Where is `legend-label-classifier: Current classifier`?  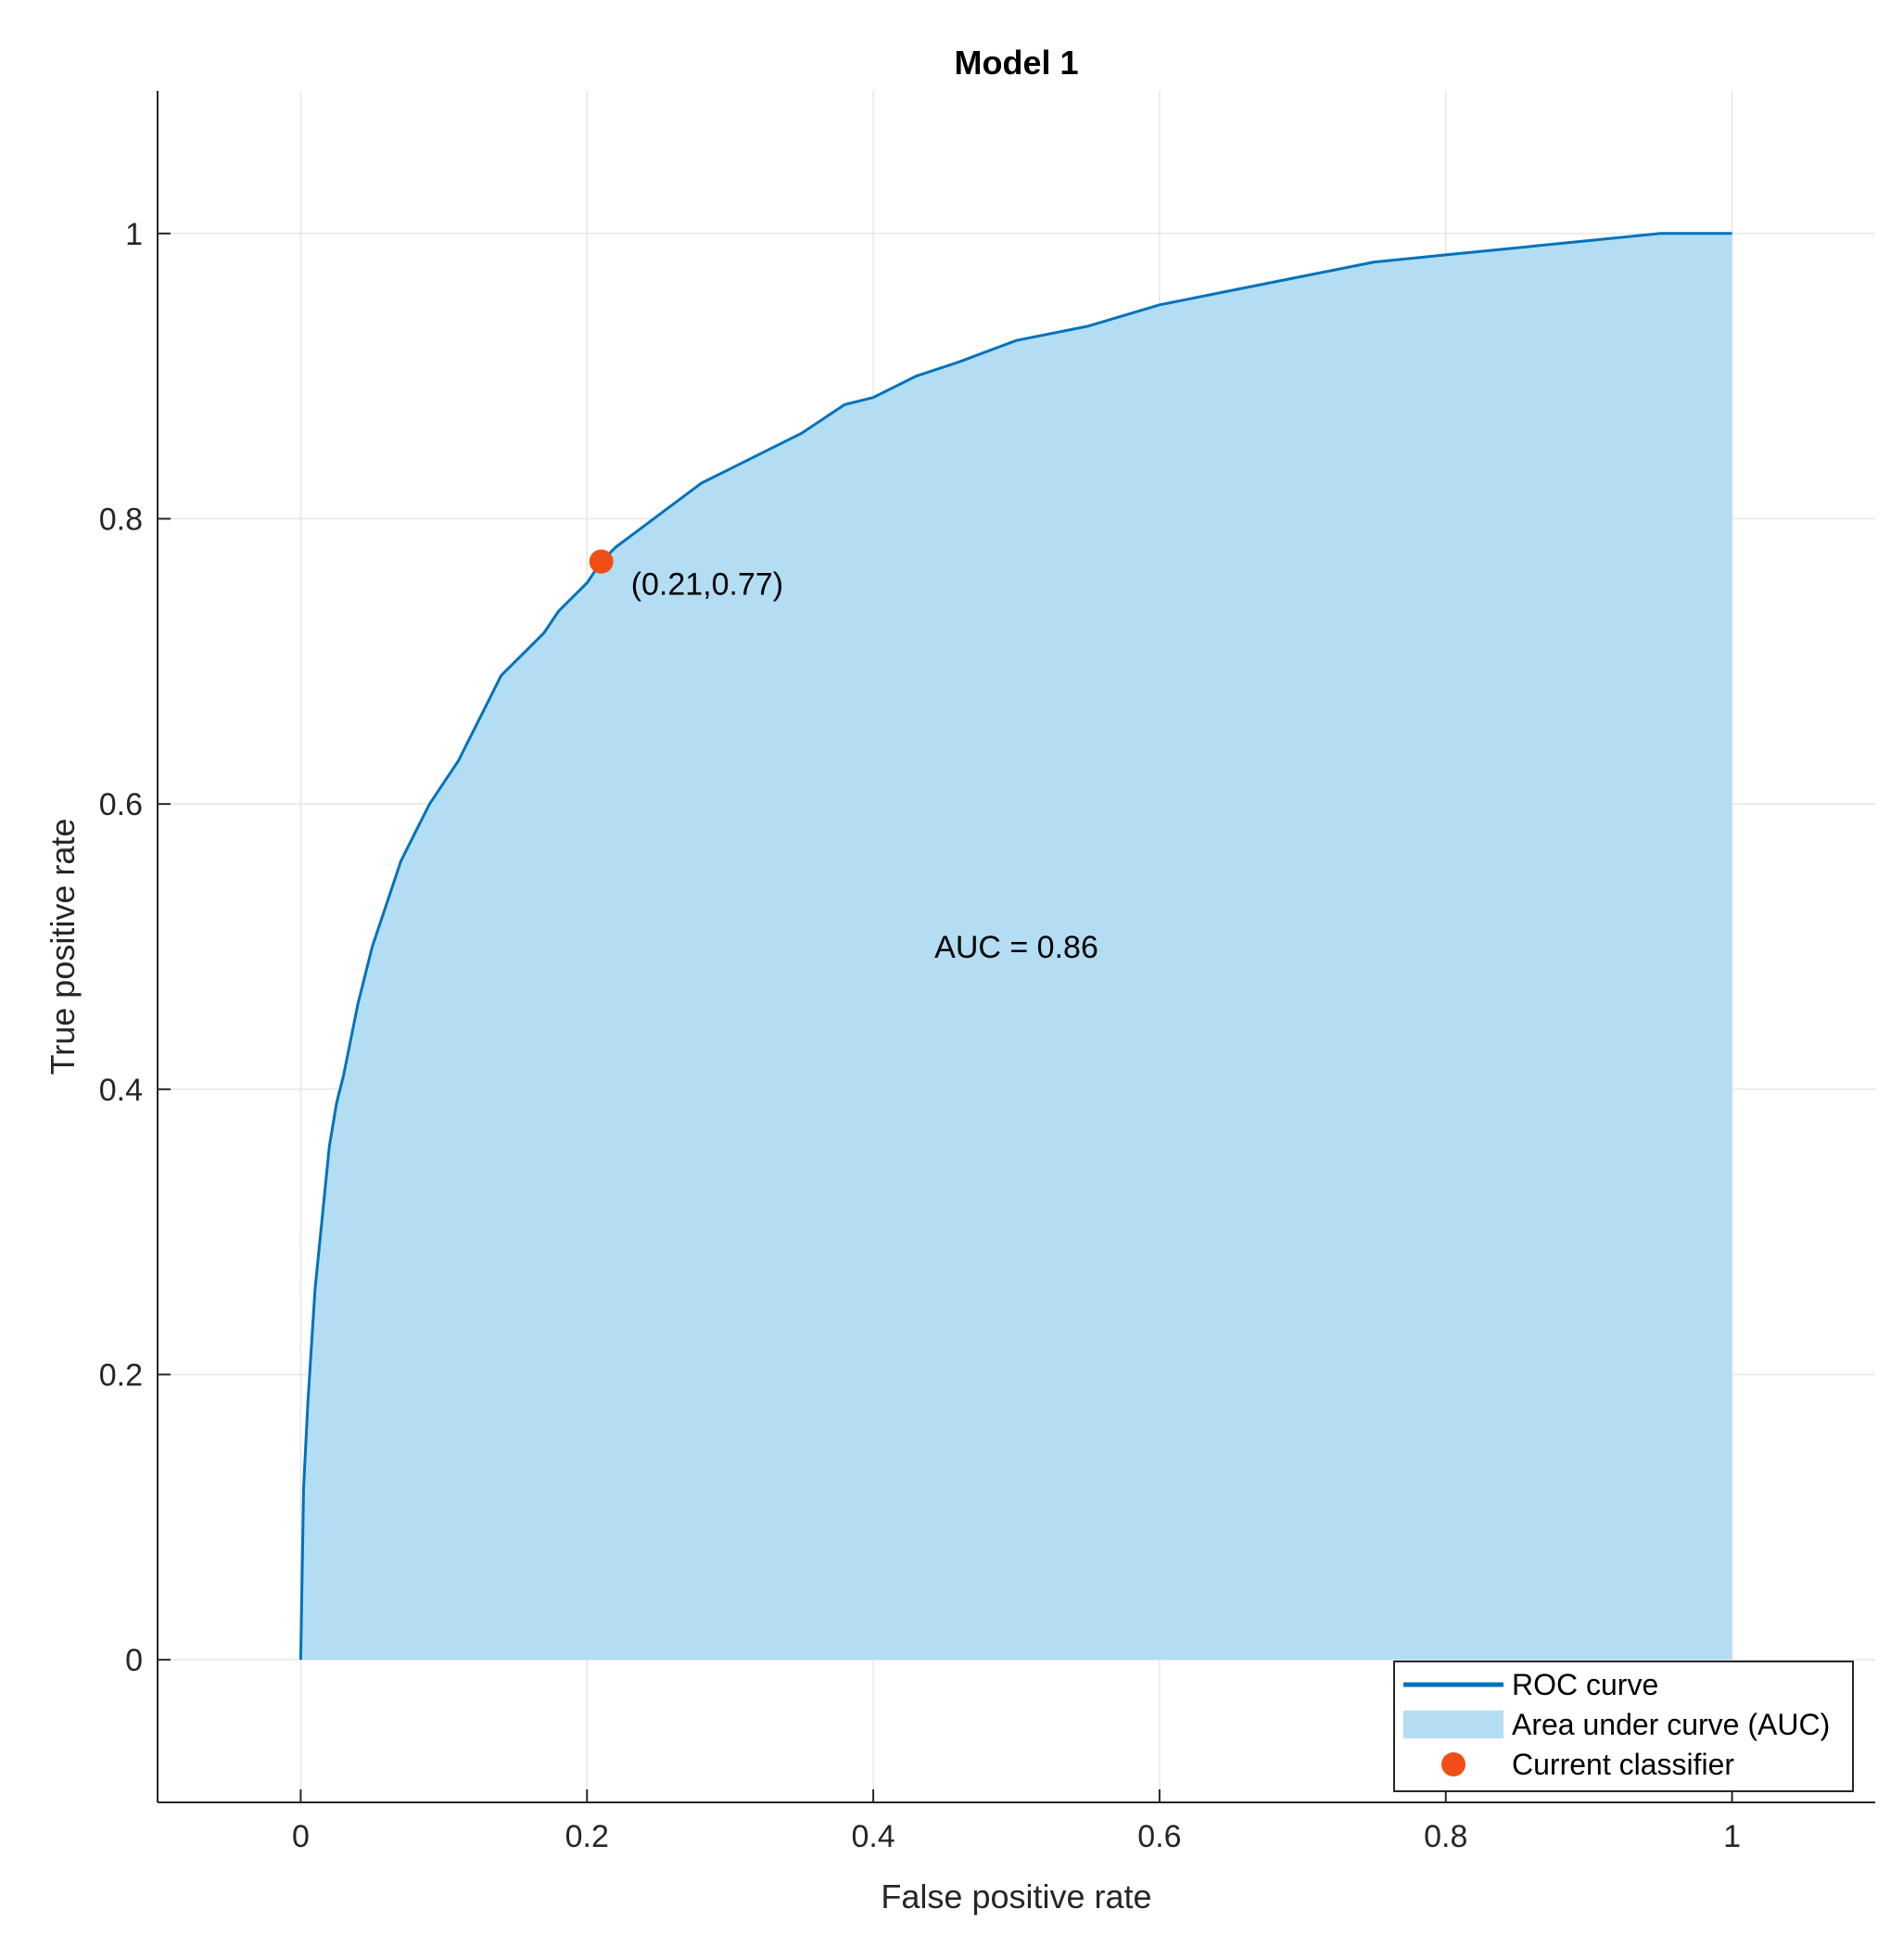
legend-label-classifier: Current classifier is located at coordinates (1623, 1764).